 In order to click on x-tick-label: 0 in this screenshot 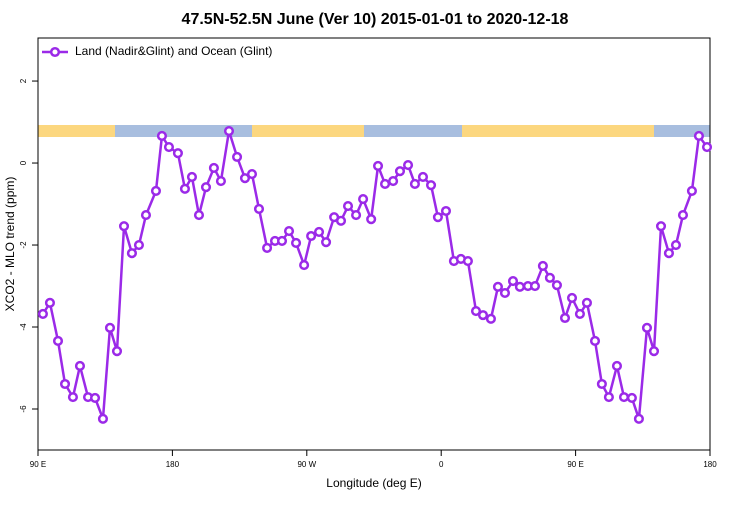, I will do `click(441, 464)`.